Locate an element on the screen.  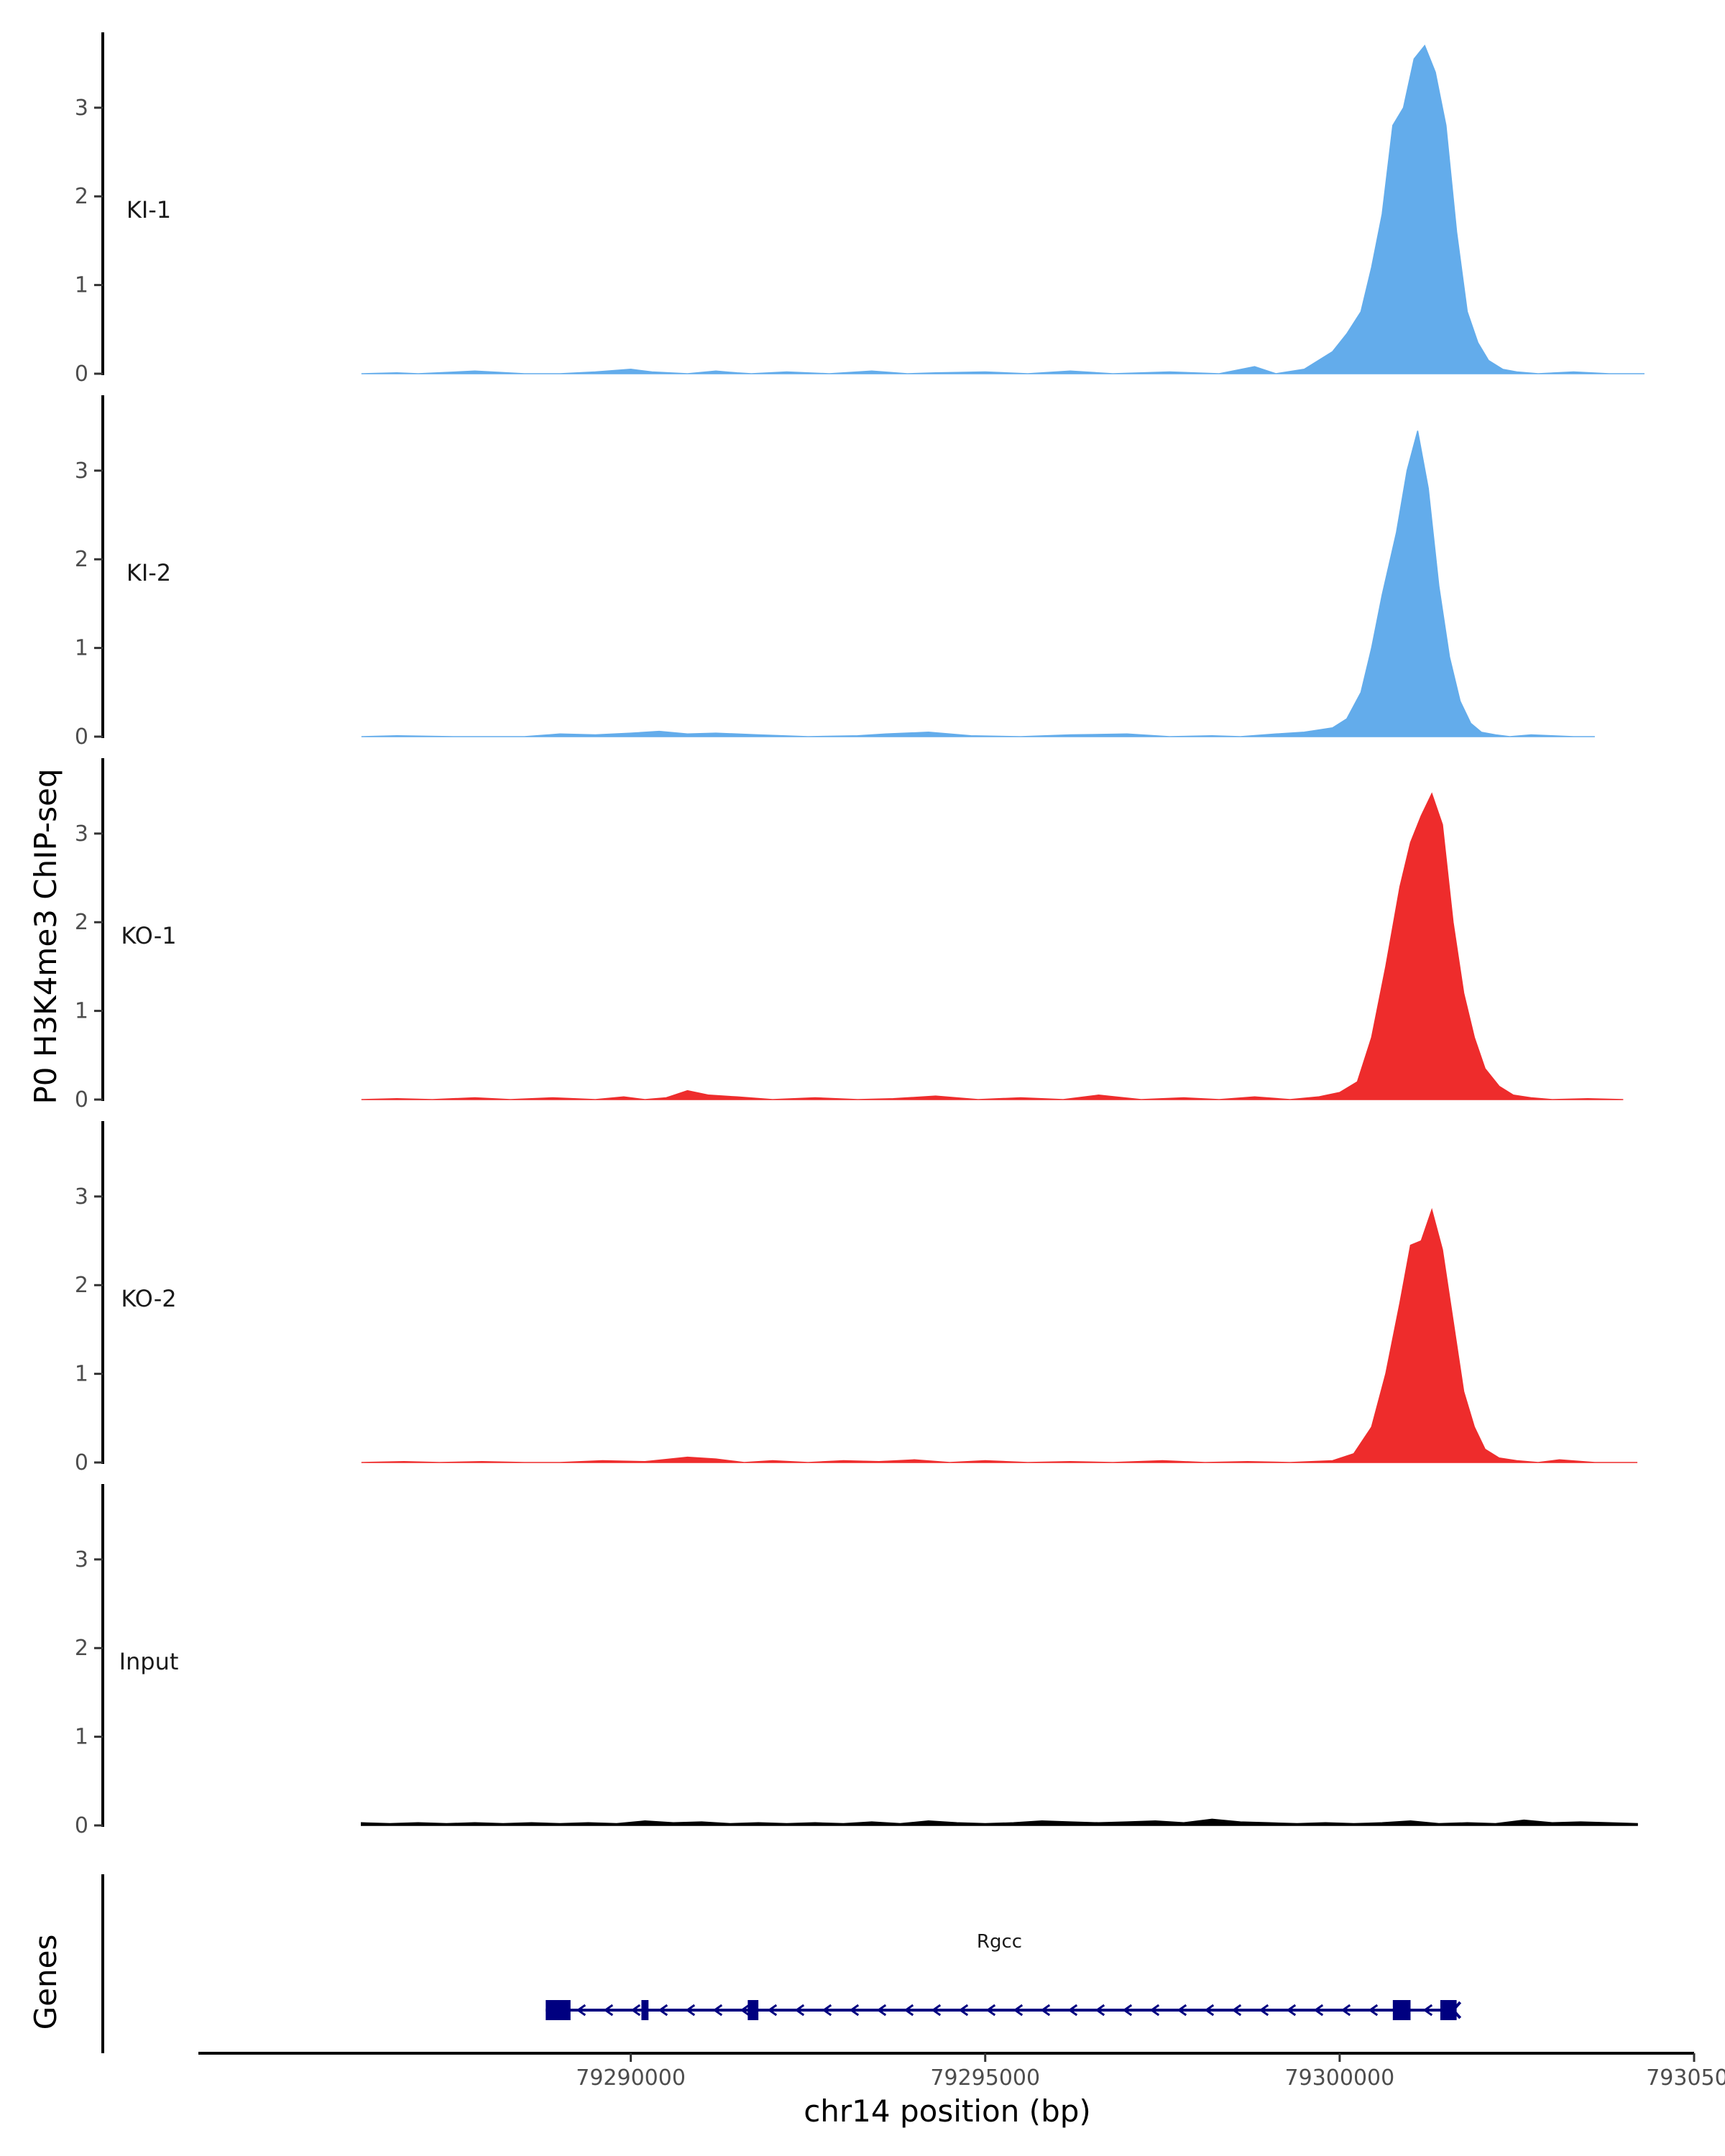
track-ko-2: 0 1 2 3 KO-2 is located at coordinates (856, 1298).